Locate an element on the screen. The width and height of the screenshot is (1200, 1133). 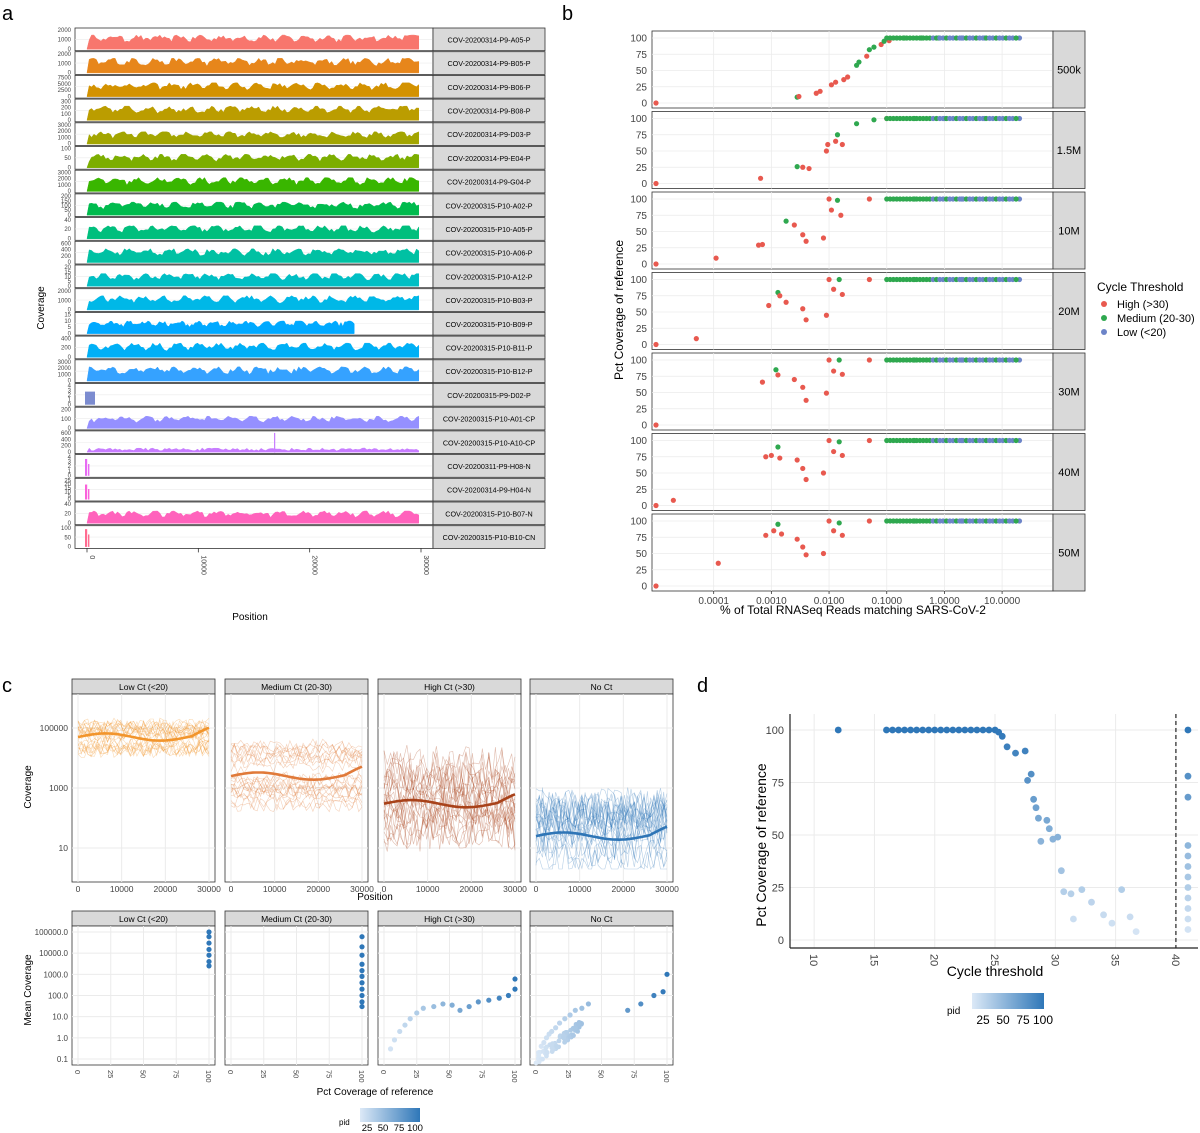
mean-coverage-line is located at coordinates (449, 801).